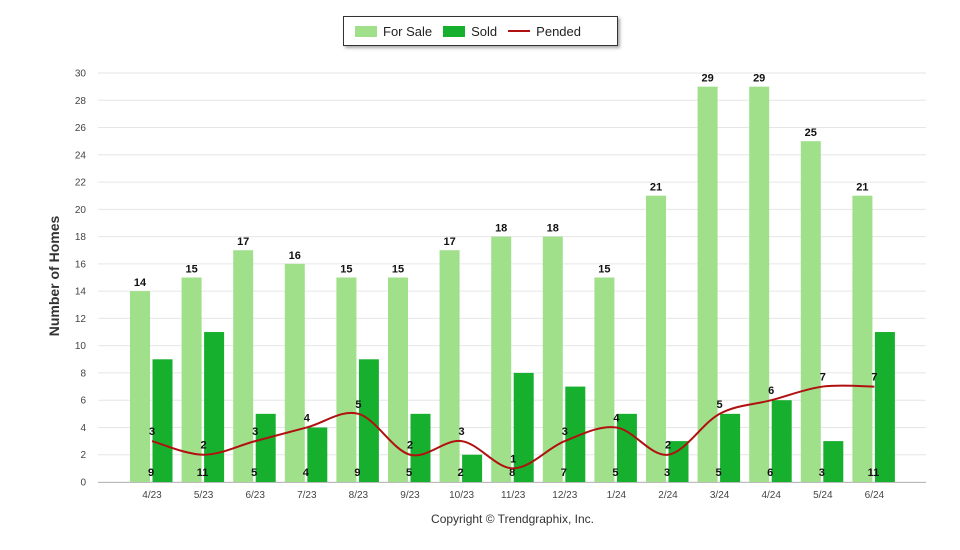  I want to click on y-tick-label: 12, so click(81, 319).